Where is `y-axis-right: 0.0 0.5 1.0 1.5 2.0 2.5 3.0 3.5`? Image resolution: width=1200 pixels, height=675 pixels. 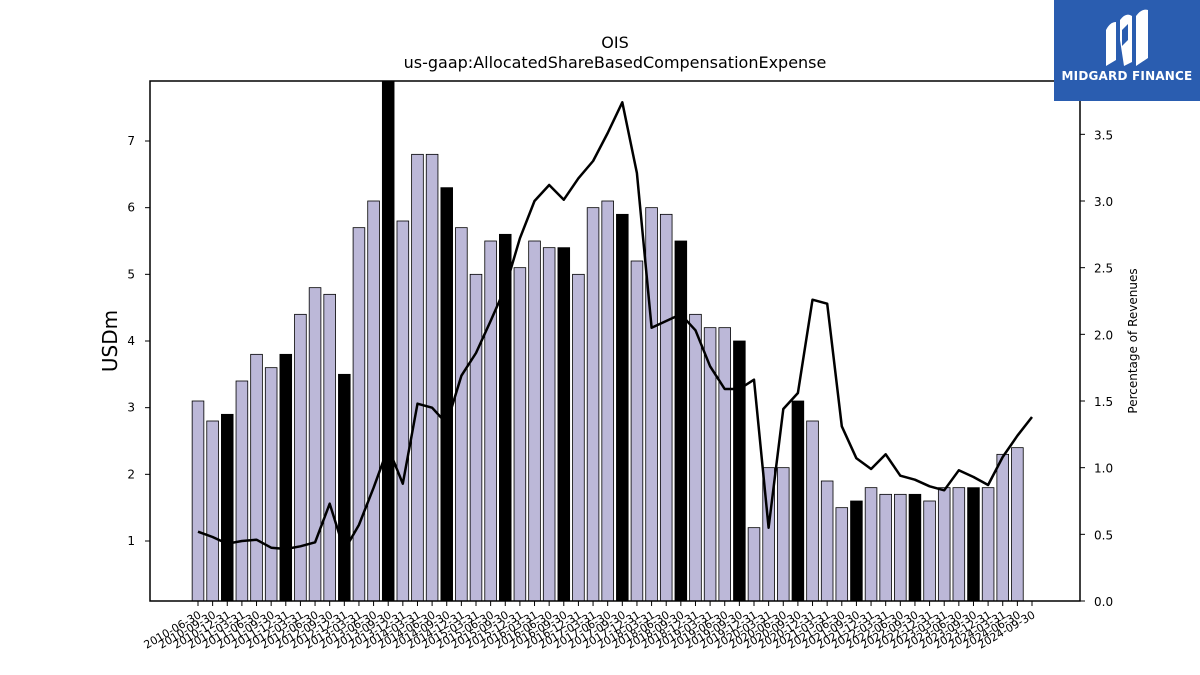 y-axis-right: 0.0 0.5 1.0 1.5 2.0 2.5 3.0 3.5 is located at coordinates (1096, 368).